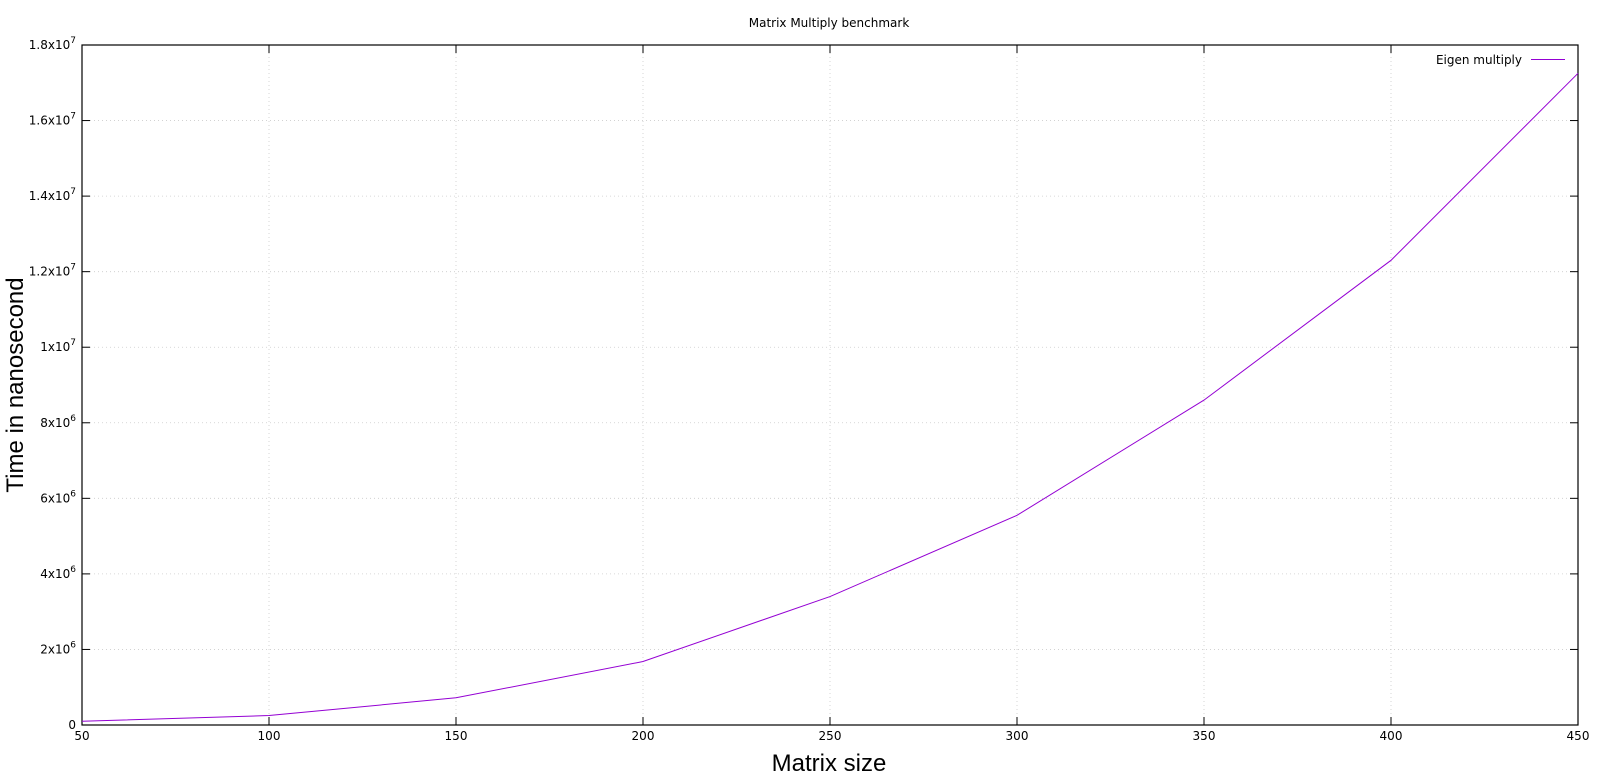  What do you see at coordinates (643, 736) in the screenshot?
I see `x-tick-label: 200` at bounding box center [643, 736].